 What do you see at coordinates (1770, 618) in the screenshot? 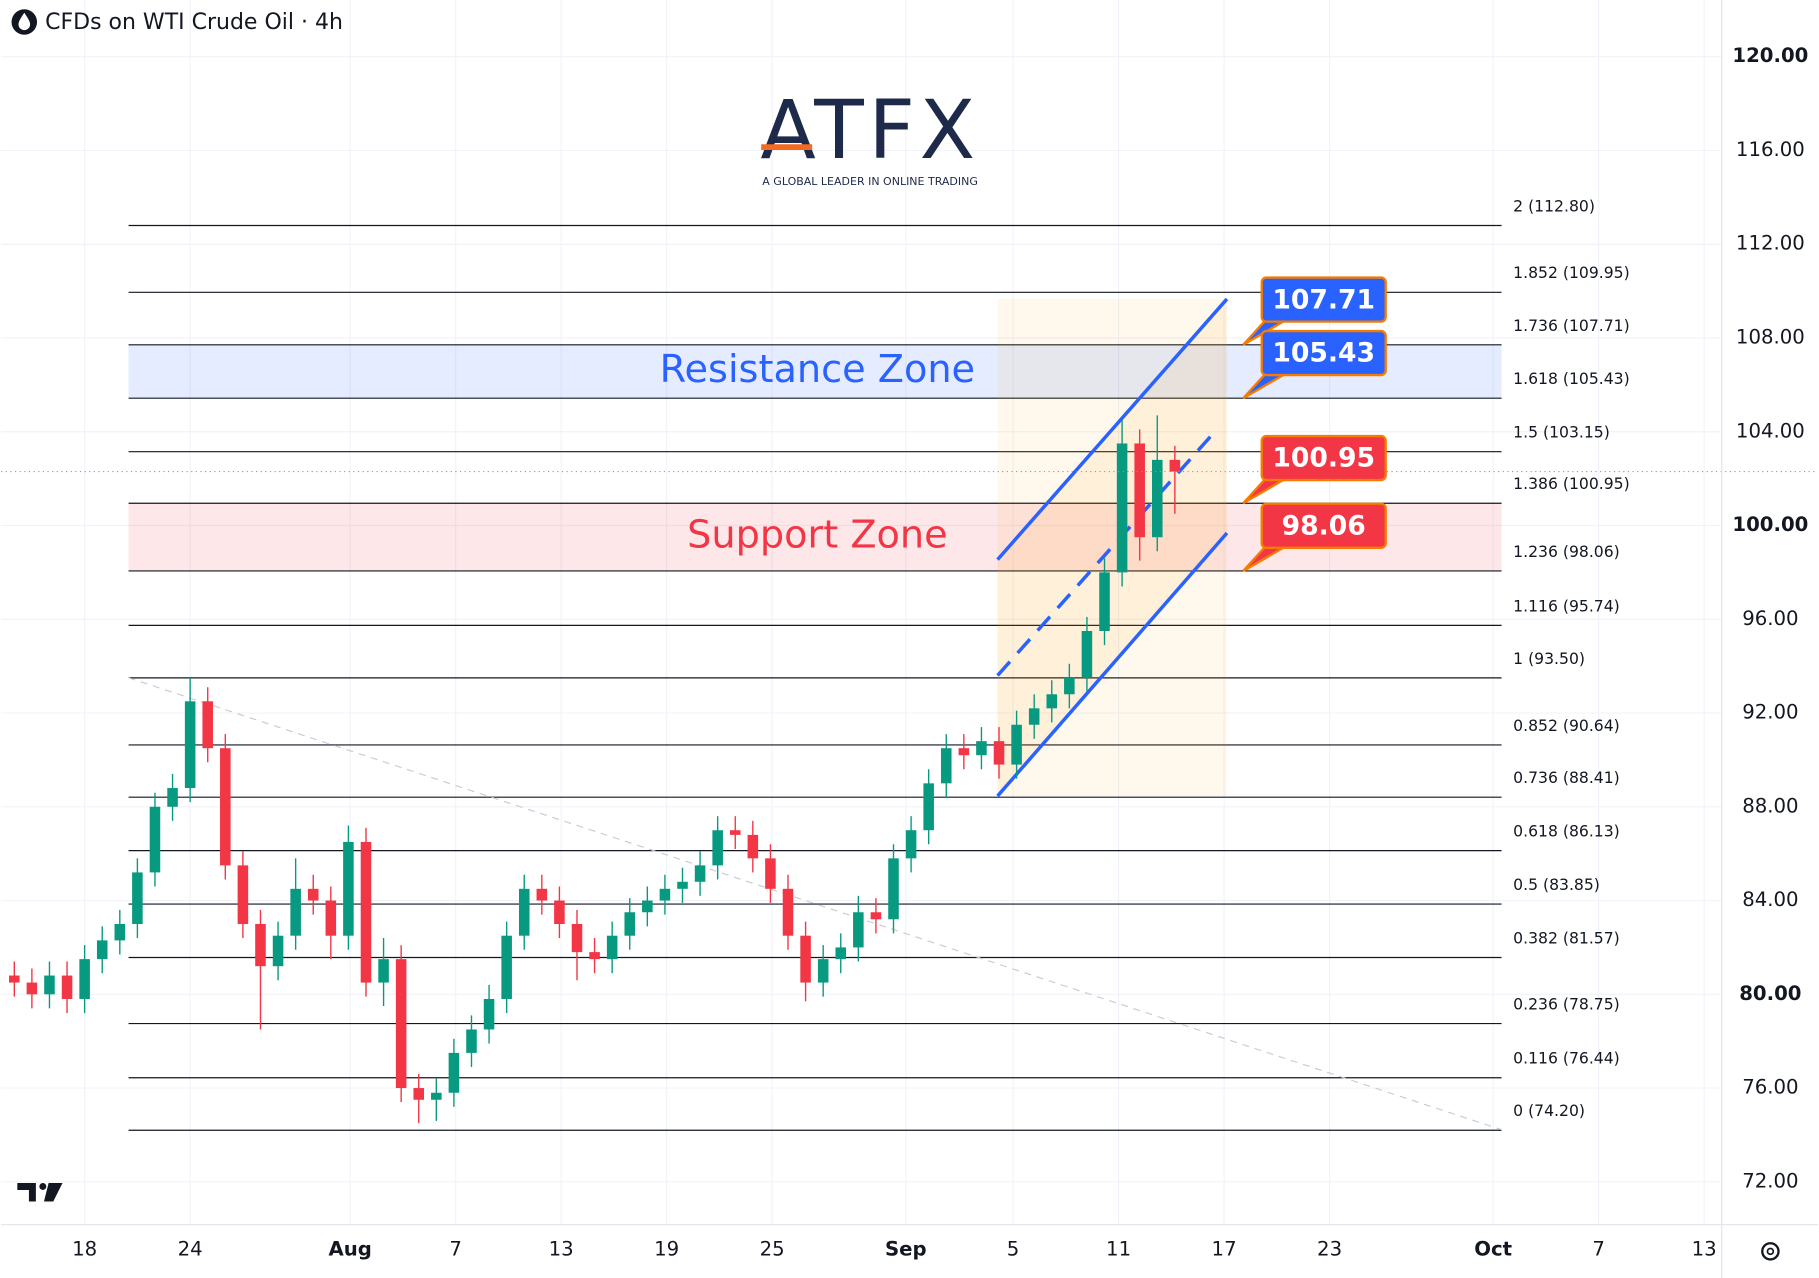
I see `y-tick-label: 96.00` at bounding box center [1770, 618].